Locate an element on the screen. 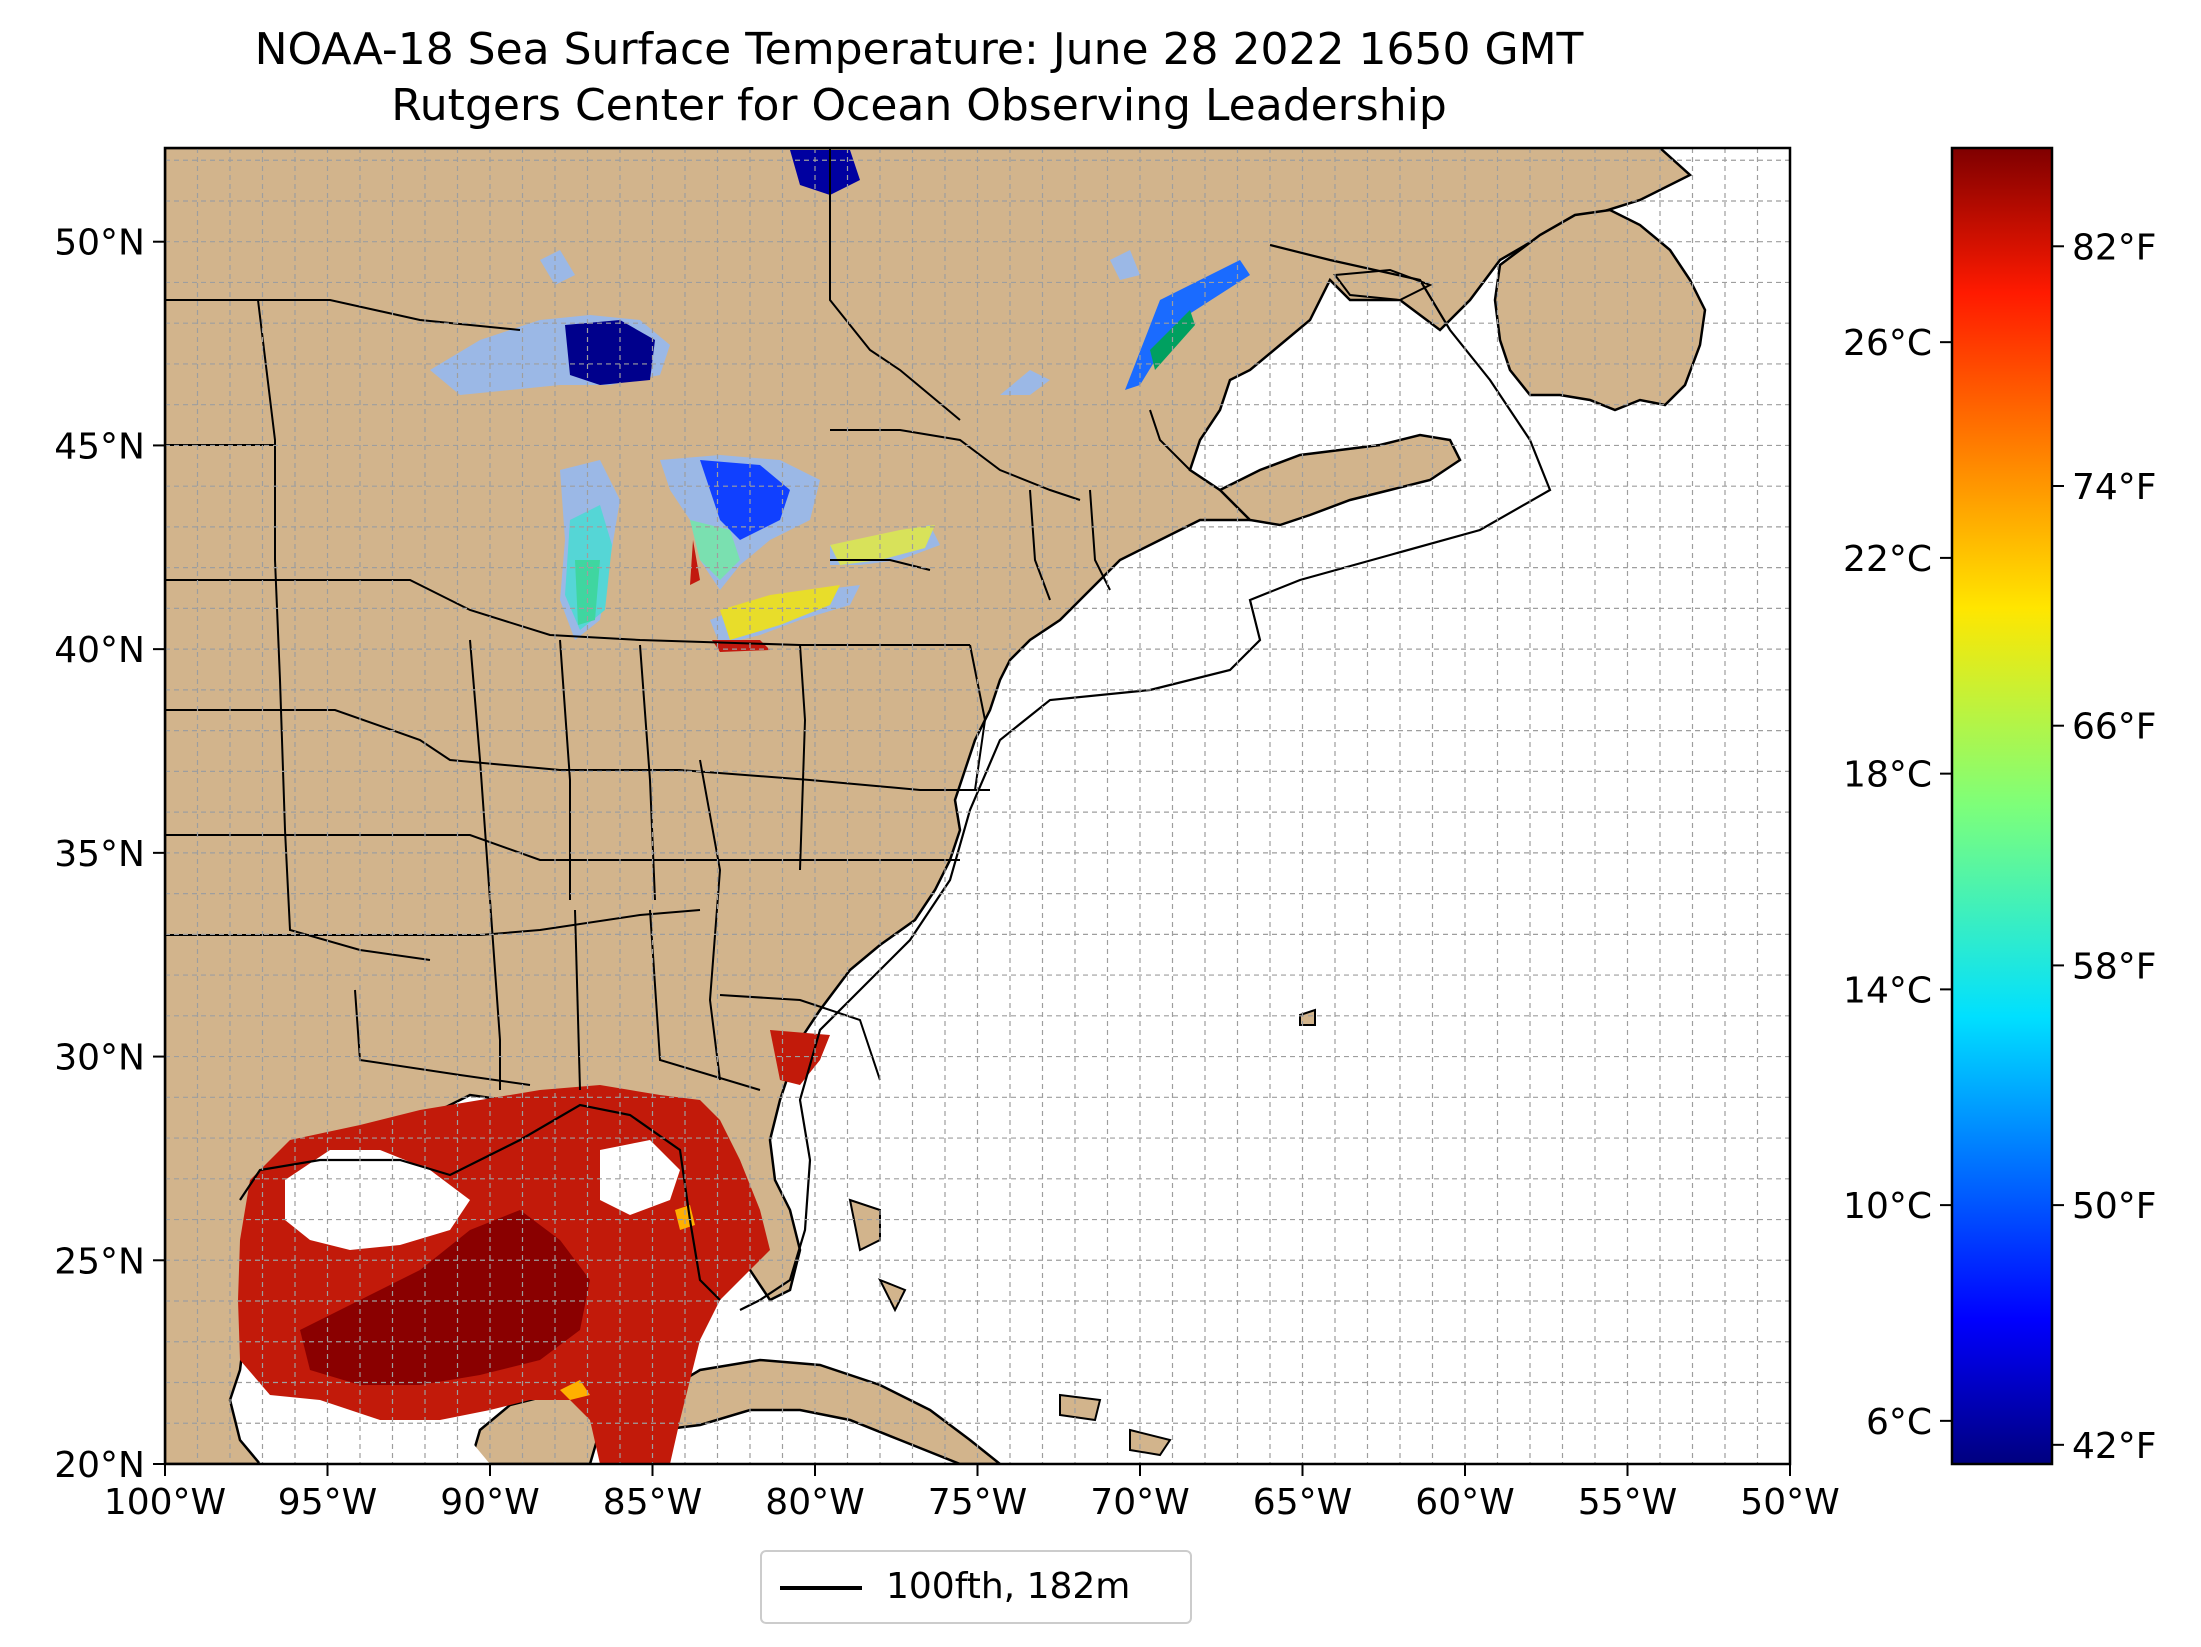 Image resolution: width=2201 pixels, height=1647 pixels. lat-tick-label: 35°N is located at coordinates (99, 854).